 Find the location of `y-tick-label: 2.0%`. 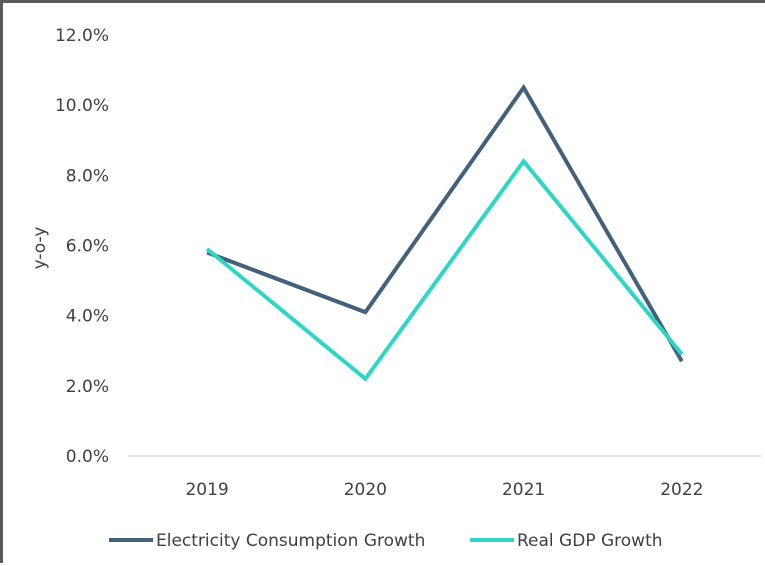

y-tick-label: 2.0% is located at coordinates (87, 387).